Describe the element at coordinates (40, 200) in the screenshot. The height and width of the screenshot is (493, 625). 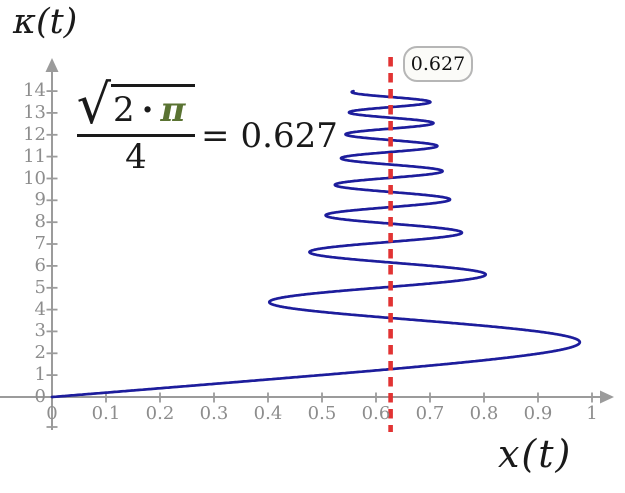
I see `y-tick-label: 9` at that location.